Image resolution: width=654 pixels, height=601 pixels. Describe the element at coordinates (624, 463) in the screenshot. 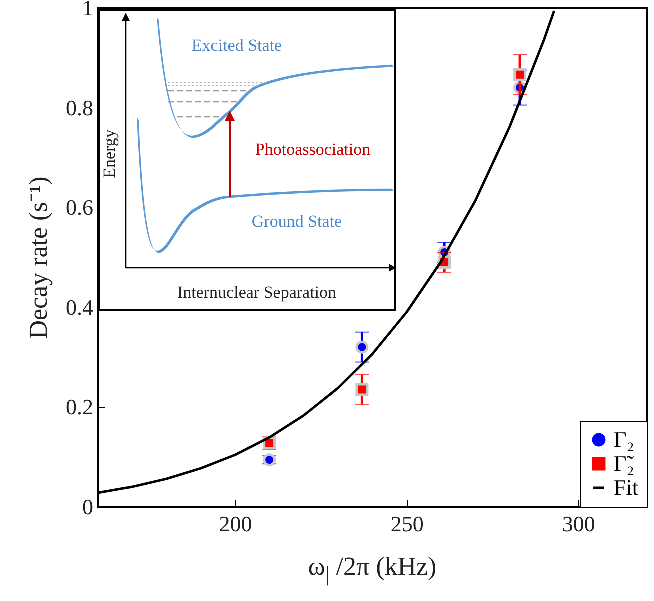

I see `legend-label: Γ̃₂` at that location.